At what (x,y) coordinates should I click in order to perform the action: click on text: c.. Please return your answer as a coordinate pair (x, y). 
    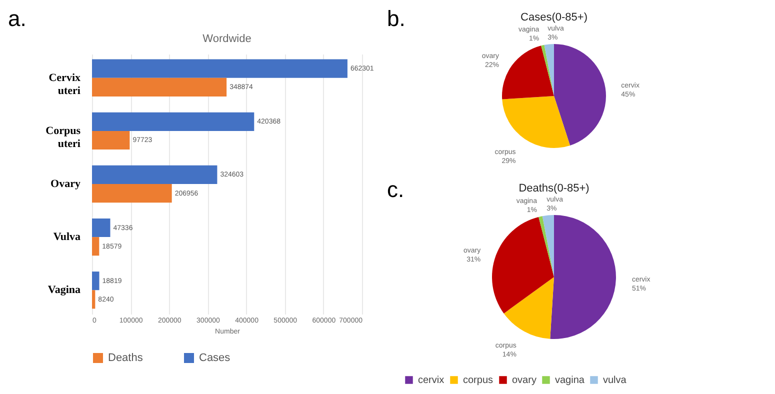
    Looking at the image, I should click on (395, 190).